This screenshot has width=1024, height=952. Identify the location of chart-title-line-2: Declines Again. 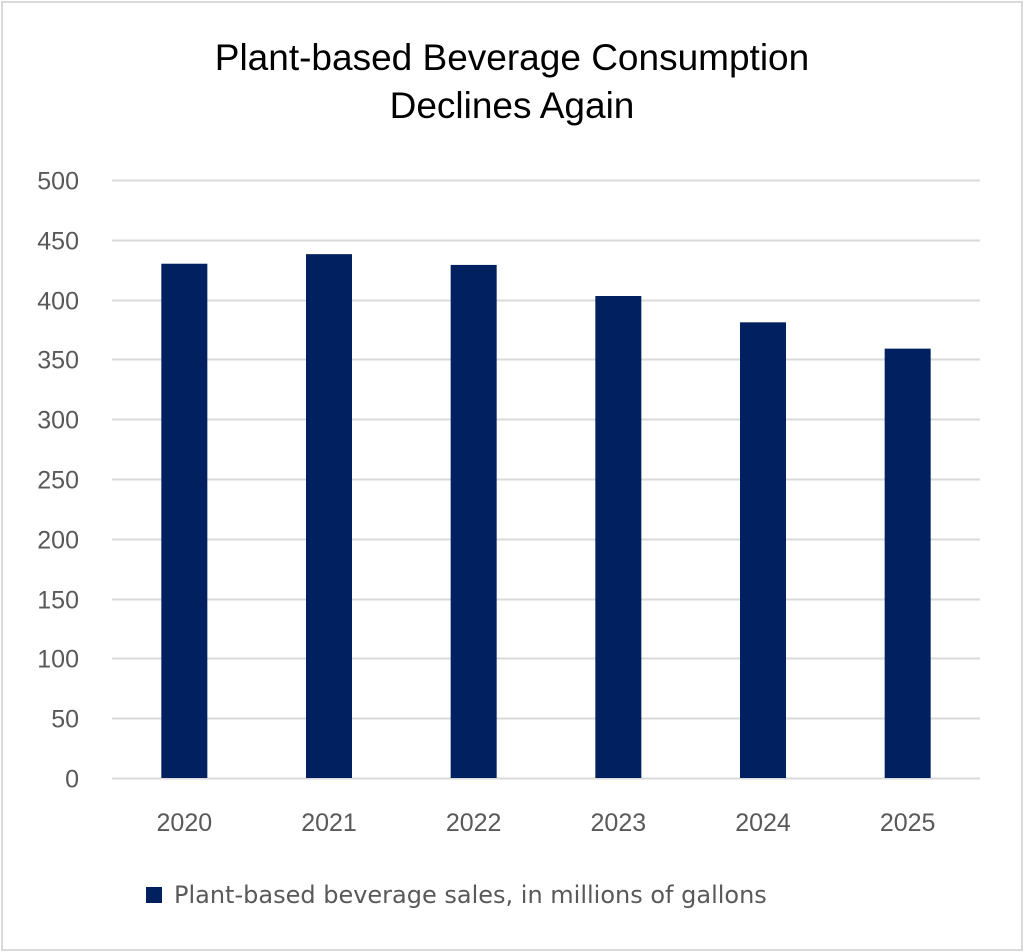
(512, 105).